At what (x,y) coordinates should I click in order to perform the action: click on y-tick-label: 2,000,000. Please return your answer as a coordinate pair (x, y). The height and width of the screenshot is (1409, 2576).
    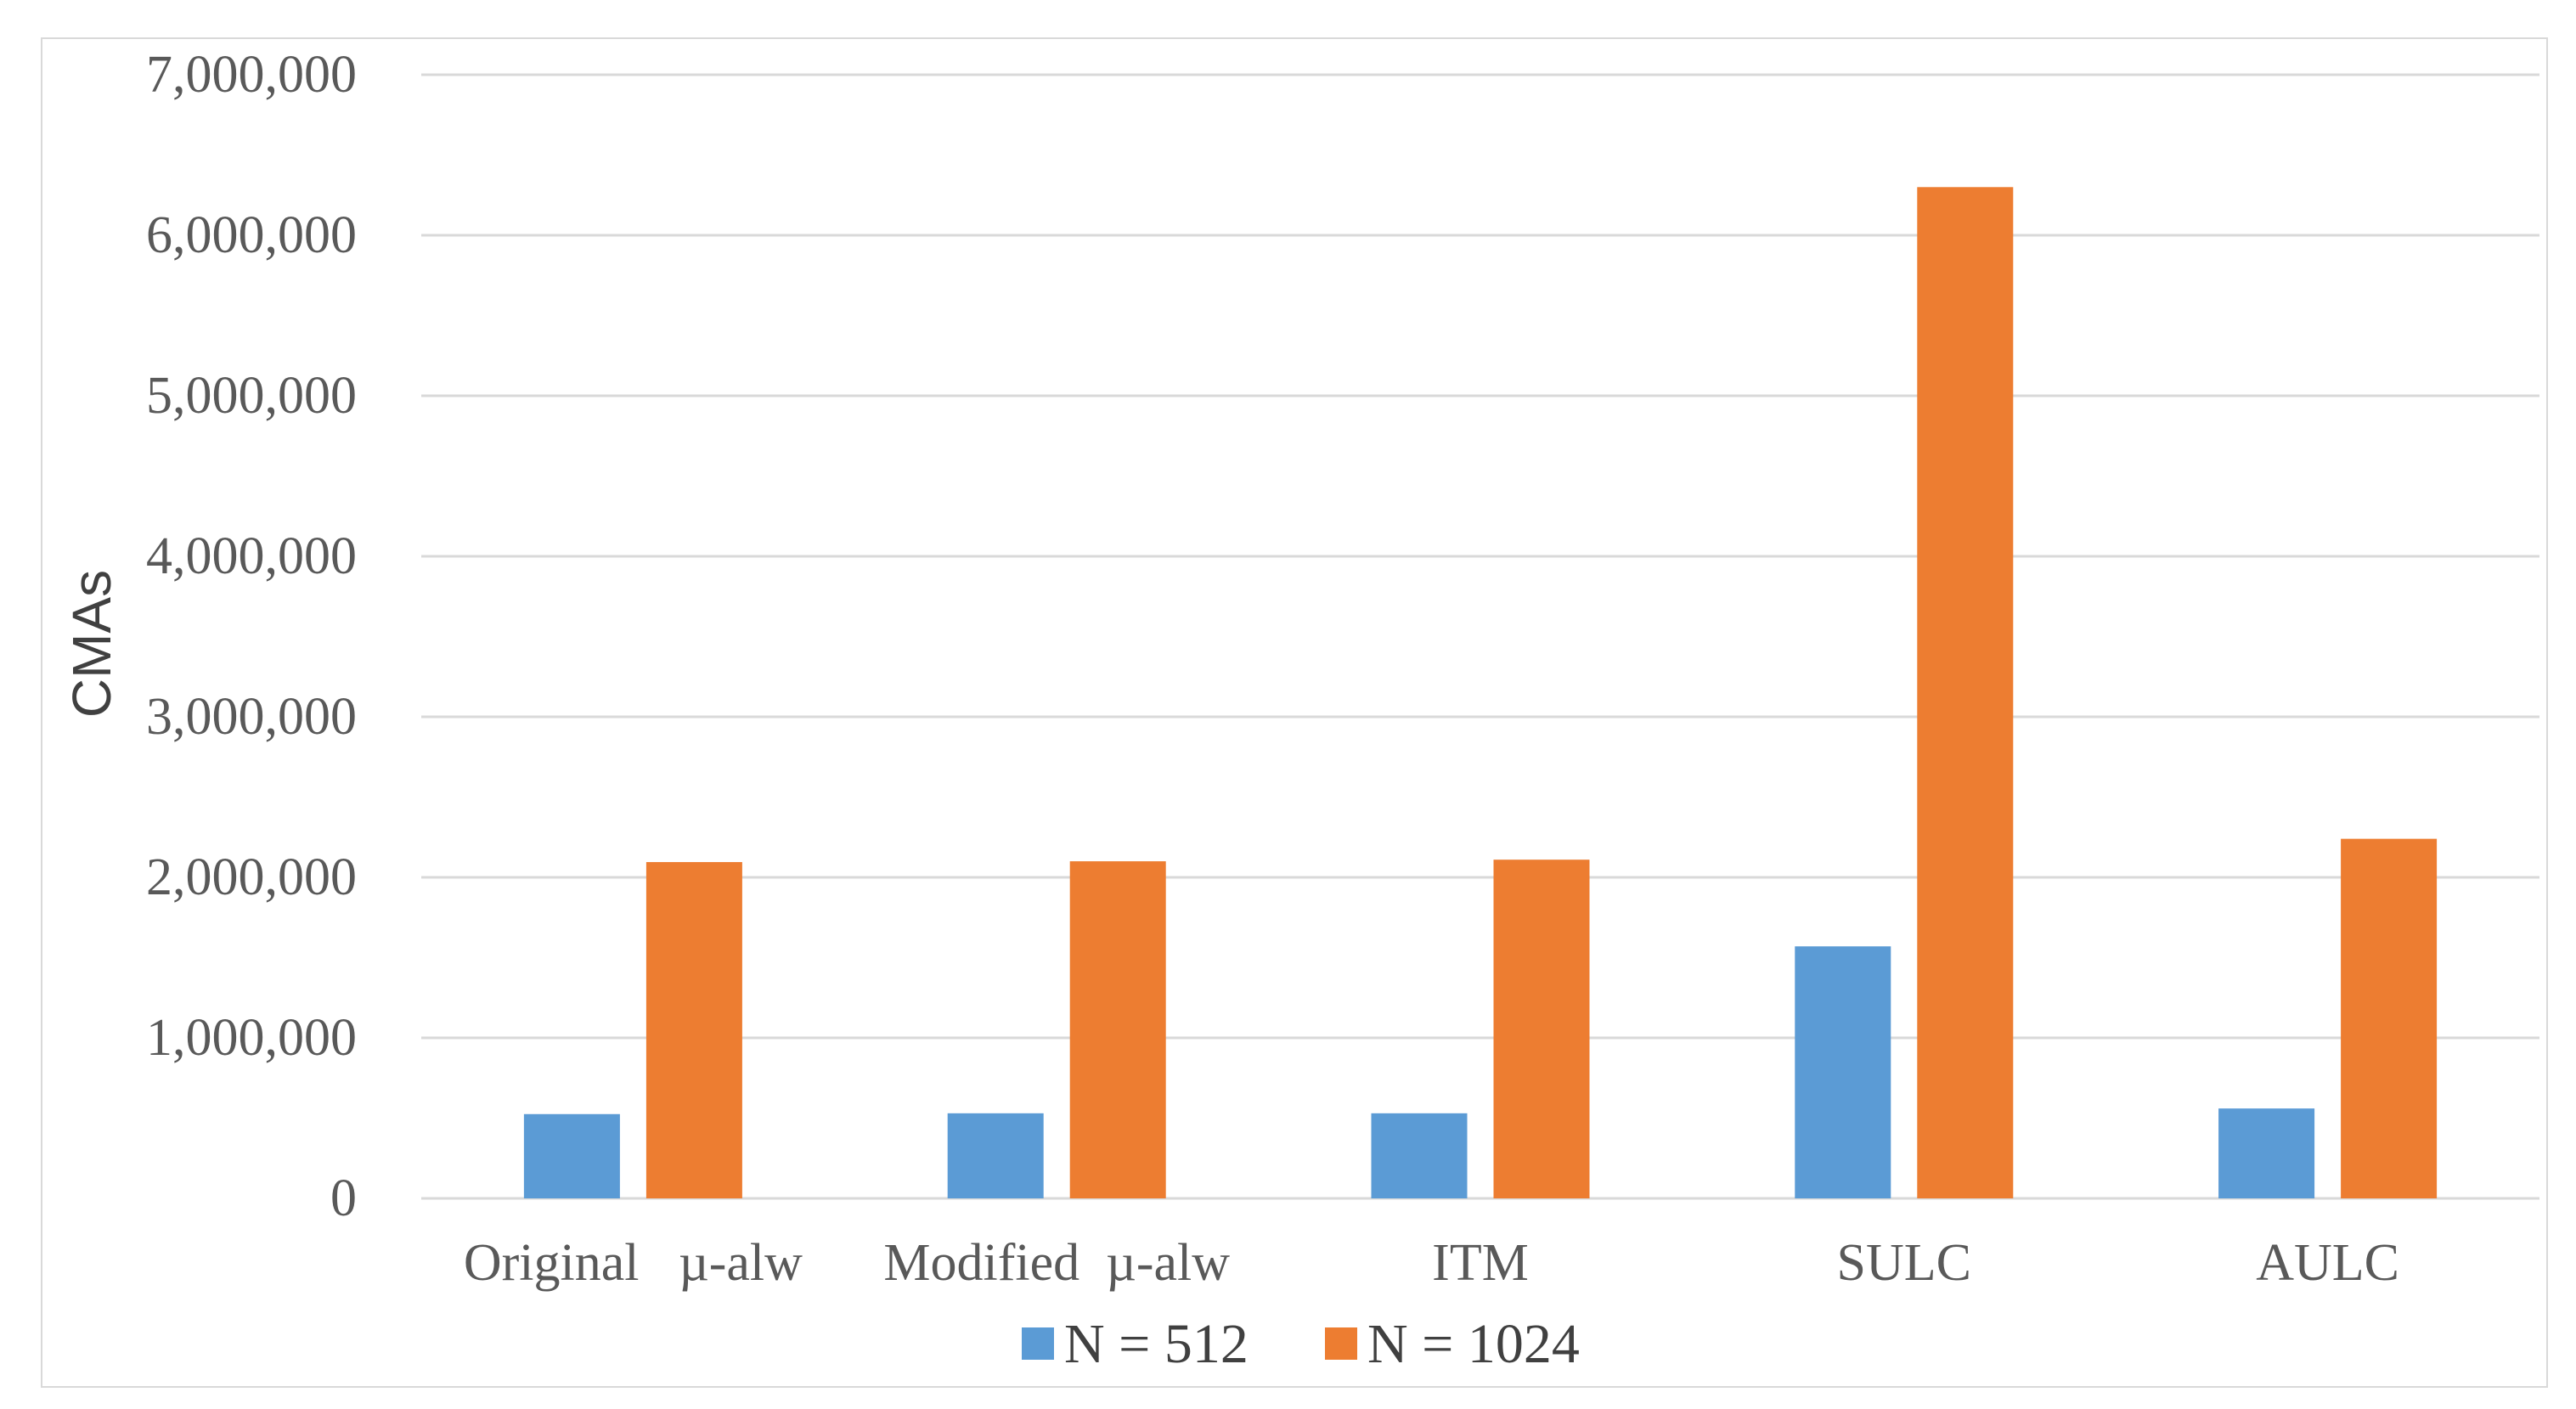
    Looking at the image, I should click on (251, 877).